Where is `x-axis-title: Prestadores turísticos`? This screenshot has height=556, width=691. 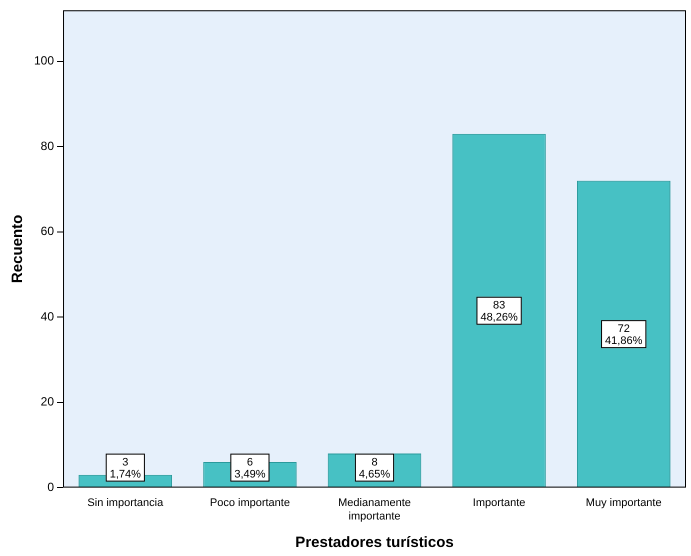
x-axis-title: Prestadores turísticos is located at coordinates (374, 543).